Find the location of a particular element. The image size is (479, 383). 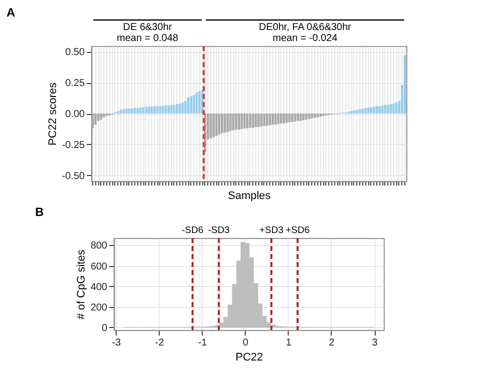

x-axis-title: Samples is located at coordinates (250, 196).